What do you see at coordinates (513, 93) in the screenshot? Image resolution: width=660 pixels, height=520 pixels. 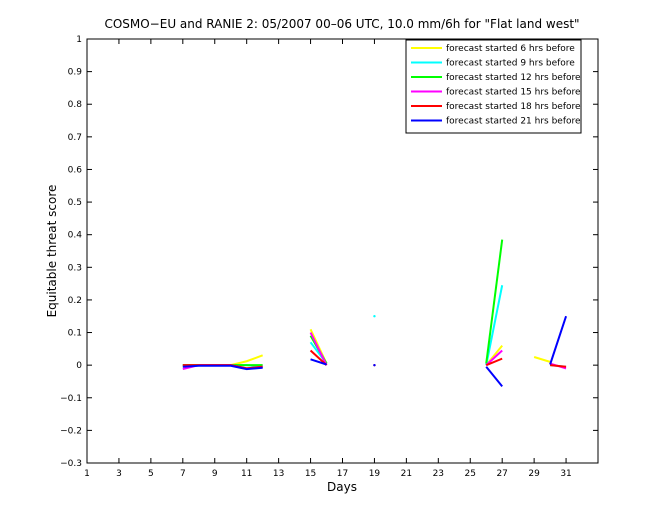 I see `legend-label: forecast started 15 hrs before` at bounding box center [513, 93].